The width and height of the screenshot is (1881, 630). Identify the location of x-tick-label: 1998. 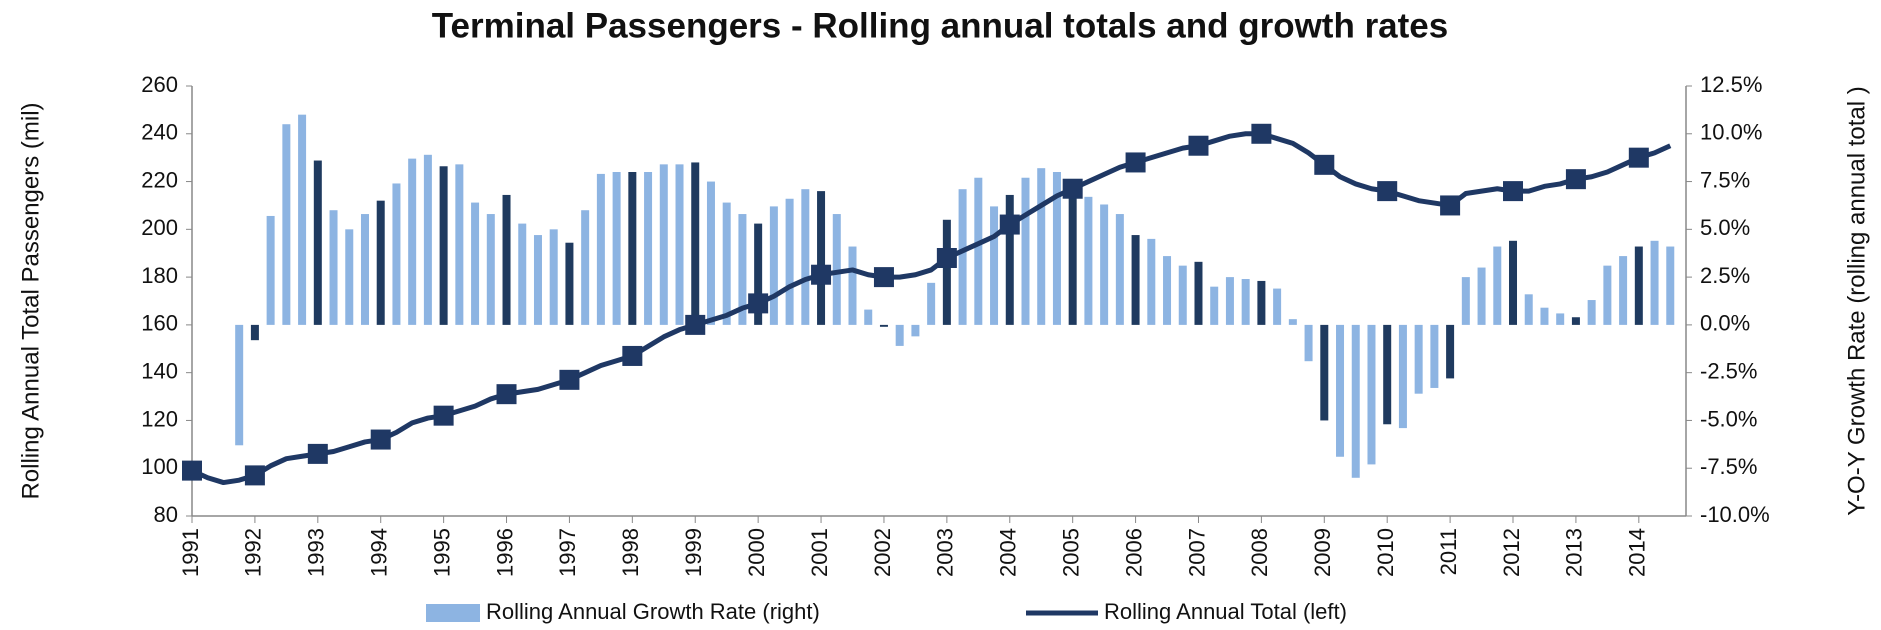
(630, 552).